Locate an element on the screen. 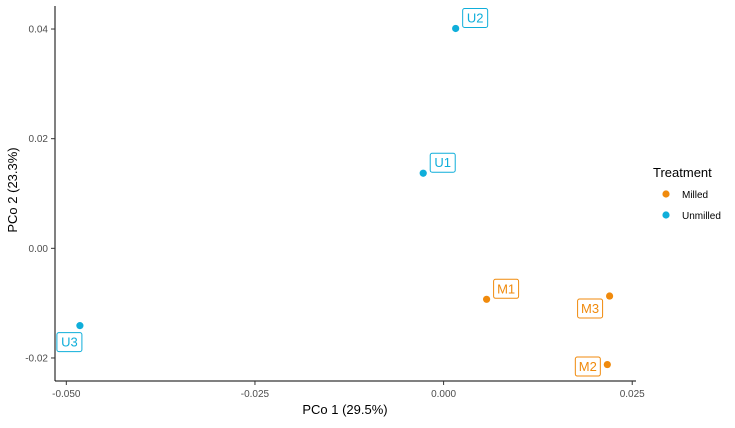  point-label-m1: M1 is located at coordinates (506, 288).